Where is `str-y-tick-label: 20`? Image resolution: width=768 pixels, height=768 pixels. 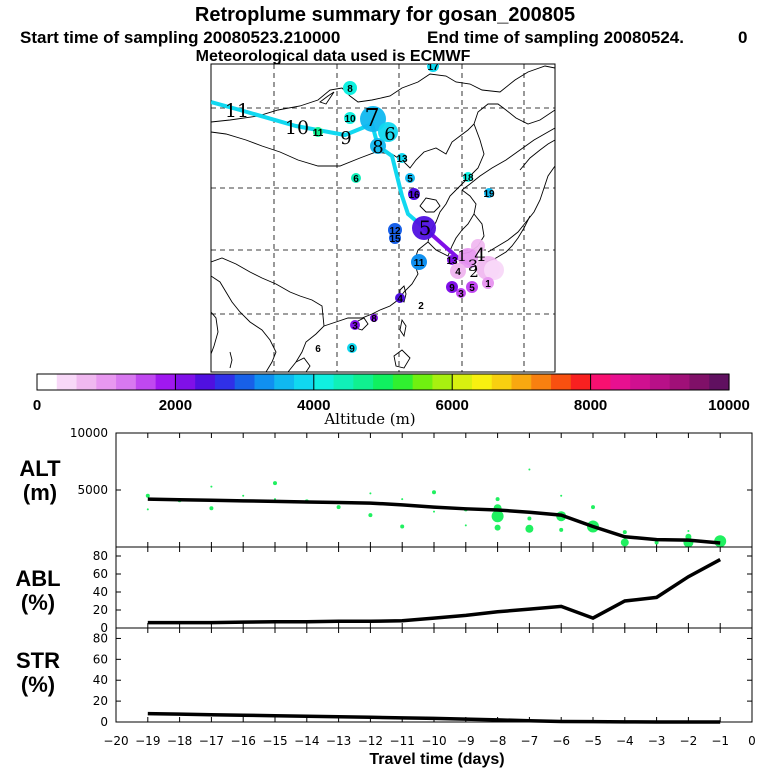
str-y-tick-label: 20 is located at coordinates (100, 701).